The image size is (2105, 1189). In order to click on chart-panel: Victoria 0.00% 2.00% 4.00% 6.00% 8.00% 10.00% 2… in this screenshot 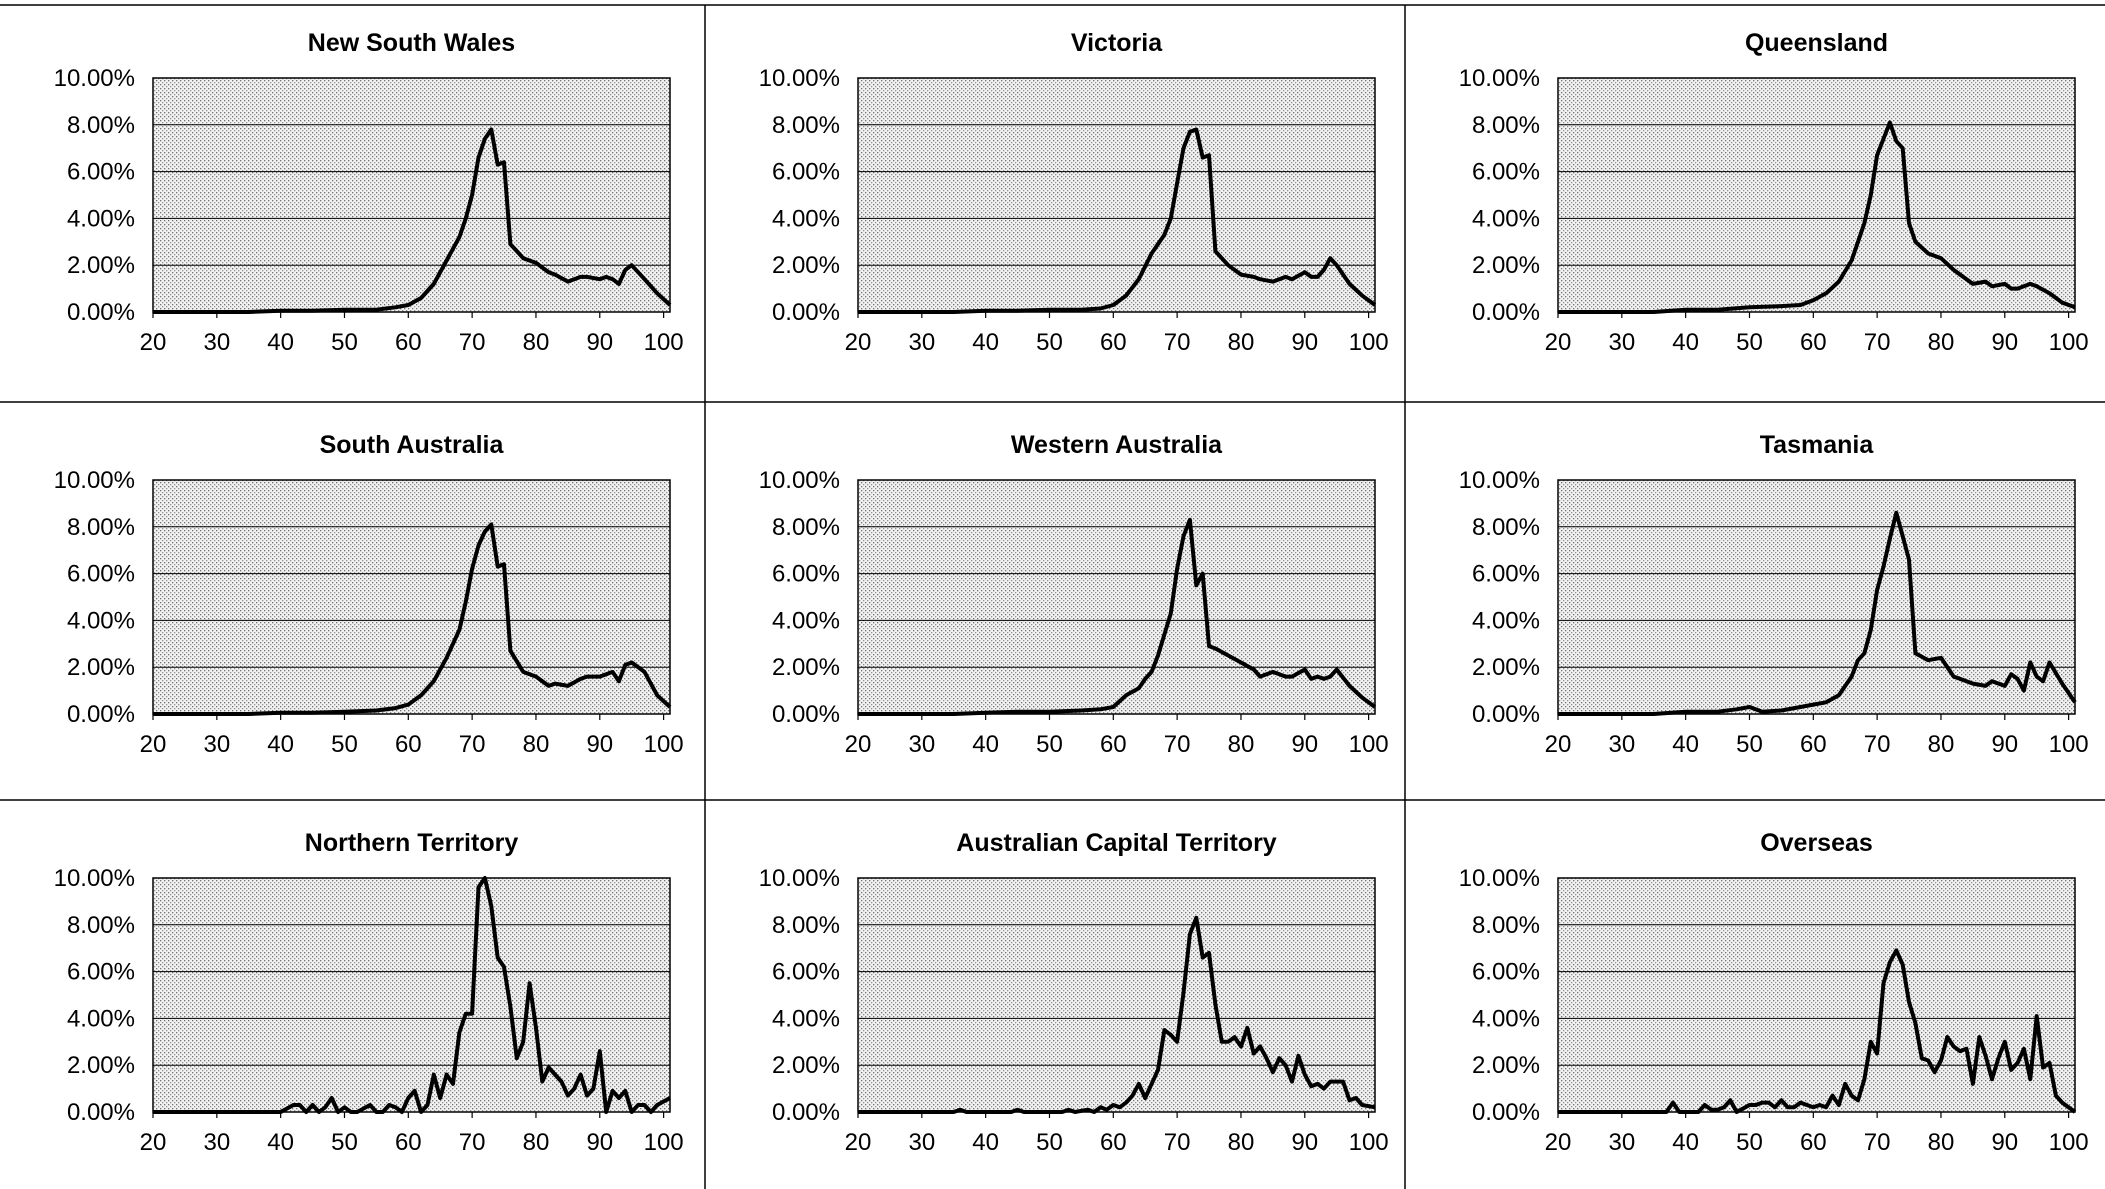, I will do `click(1055, 201)`.